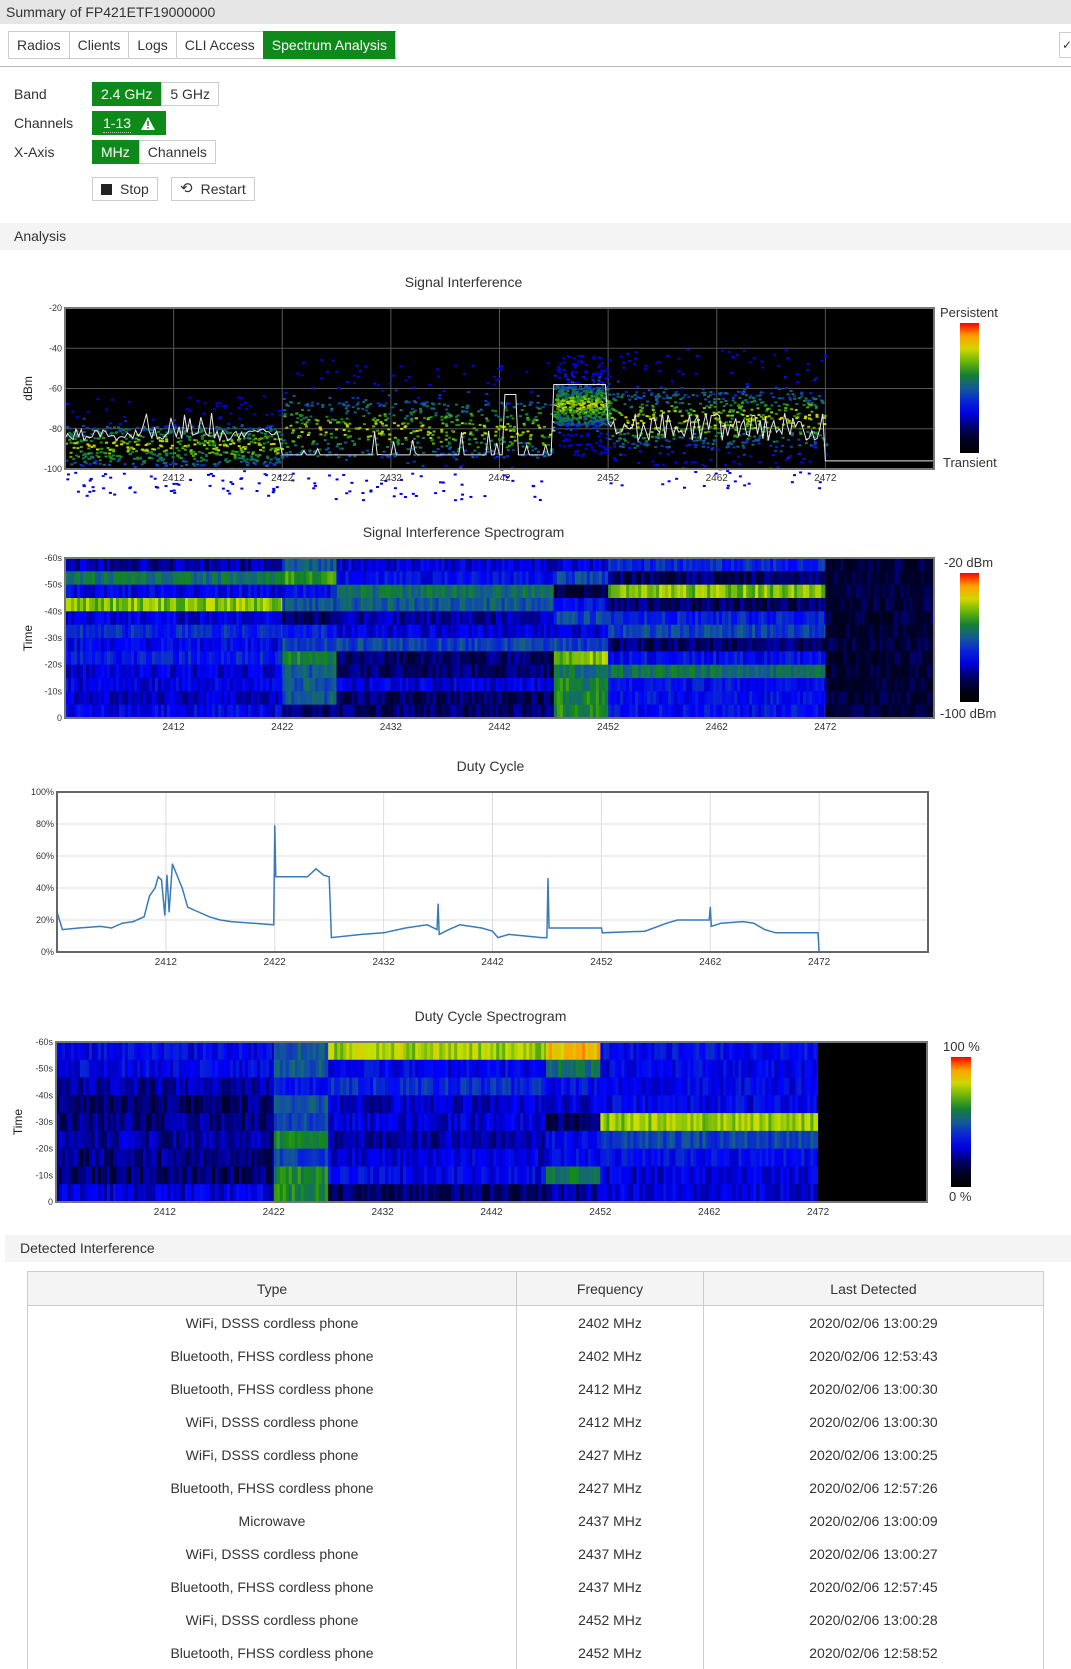 Image resolution: width=1071 pixels, height=1669 pixels. Describe the element at coordinates (55, 308) in the screenshot. I see `y-tick-label: -20` at that location.